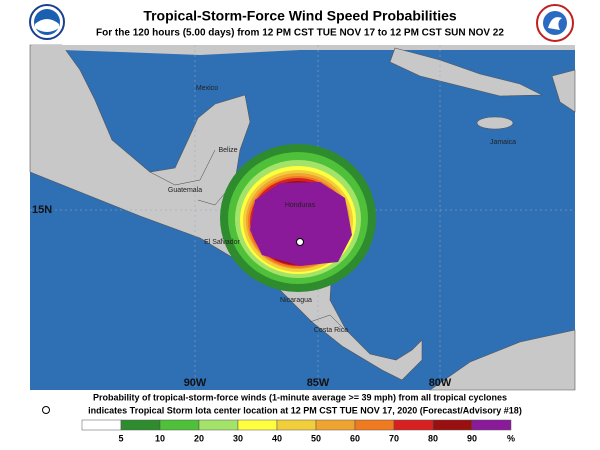  I want to click on country-label: Guatemala, so click(185, 190).